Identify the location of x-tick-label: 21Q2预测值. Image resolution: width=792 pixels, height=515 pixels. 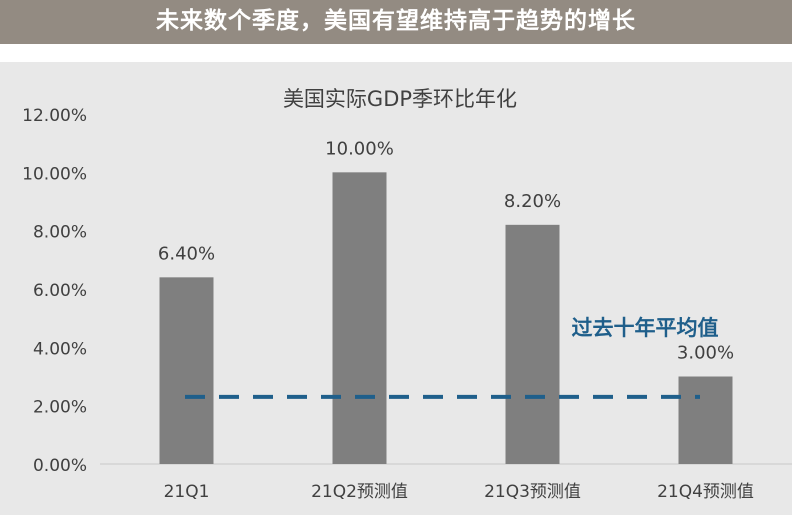
(359, 492).